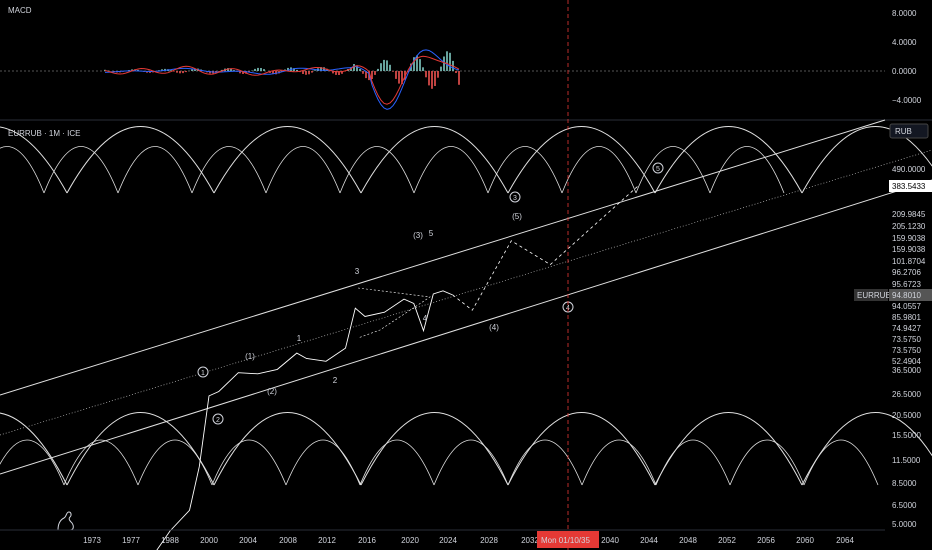  I want to click on date-tick: 2016, so click(367, 540).